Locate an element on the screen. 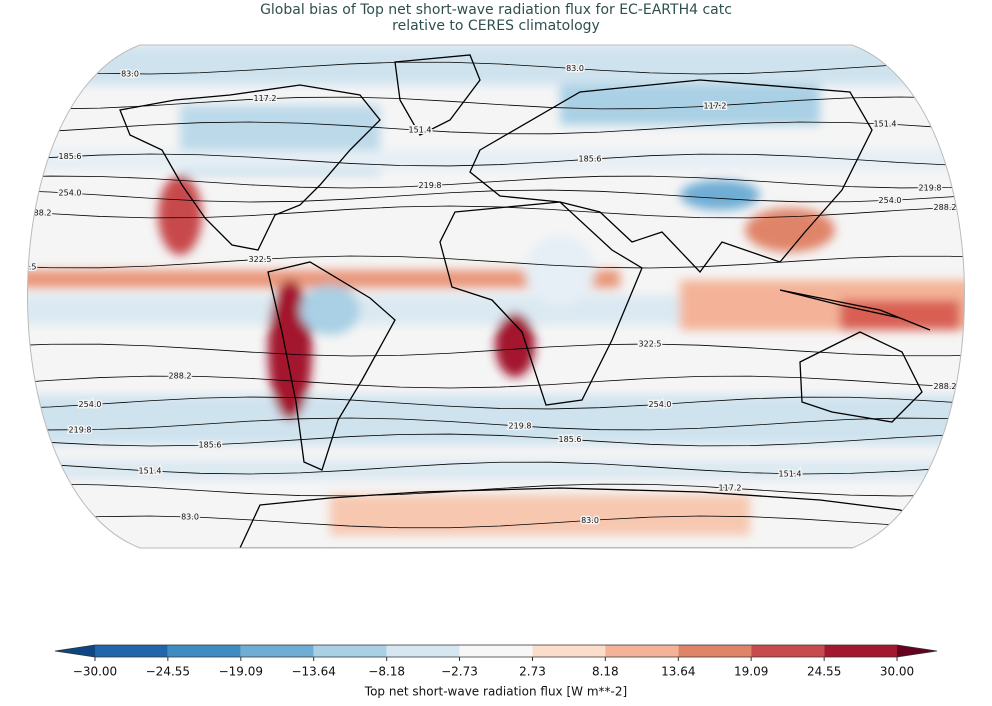 Image resolution: width=992 pixels, height=706 pixels. colorbar-tick-label: 30.00 is located at coordinates (897, 672).